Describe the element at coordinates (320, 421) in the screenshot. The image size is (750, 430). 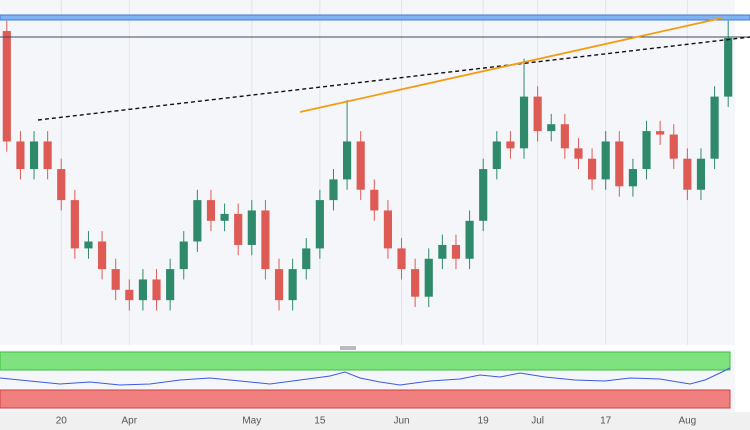
I see `x-tick-label: 15` at that location.